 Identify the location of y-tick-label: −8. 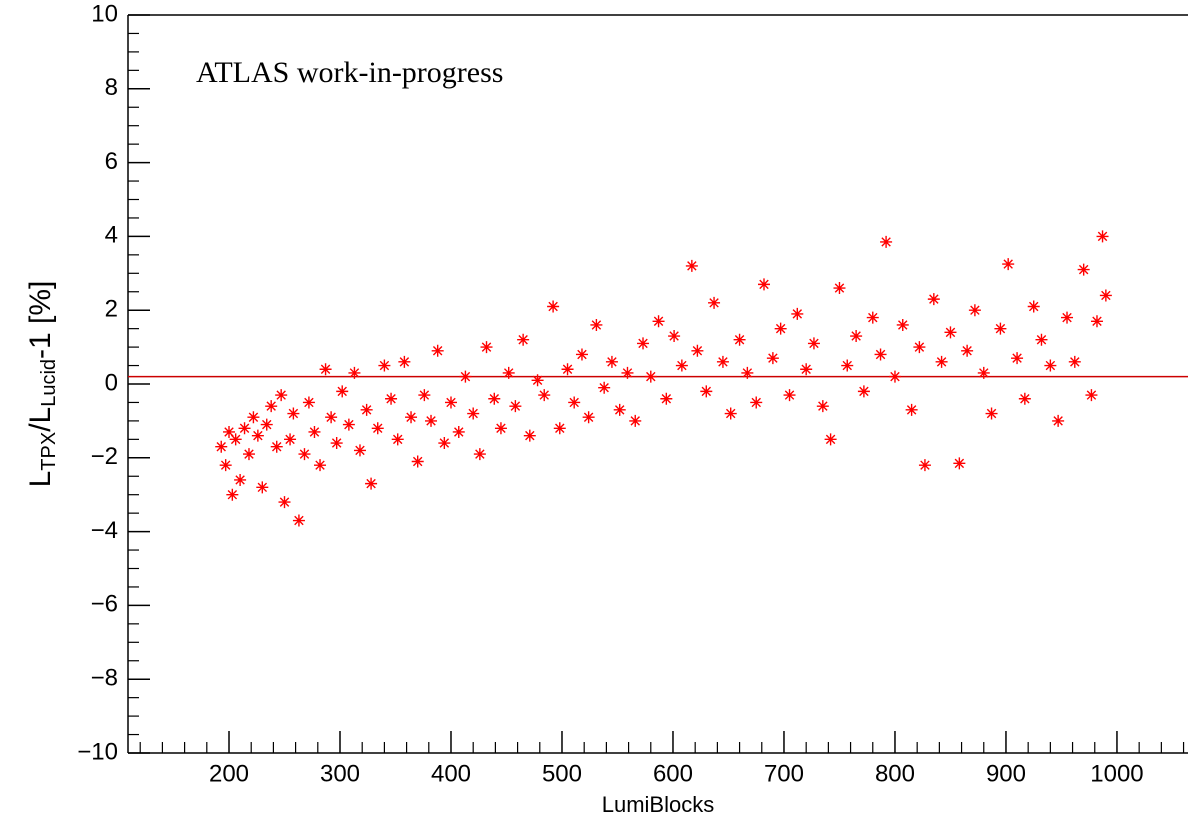
(104, 678).